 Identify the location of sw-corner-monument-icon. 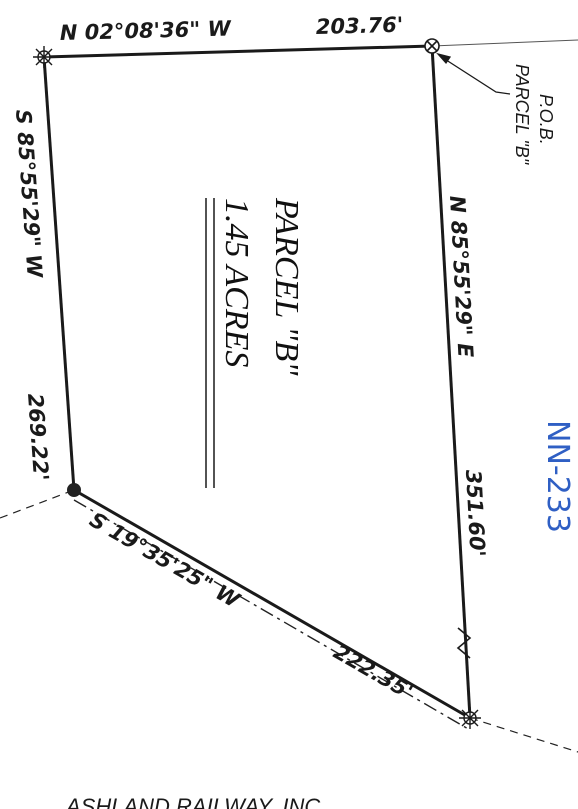
(74, 490).